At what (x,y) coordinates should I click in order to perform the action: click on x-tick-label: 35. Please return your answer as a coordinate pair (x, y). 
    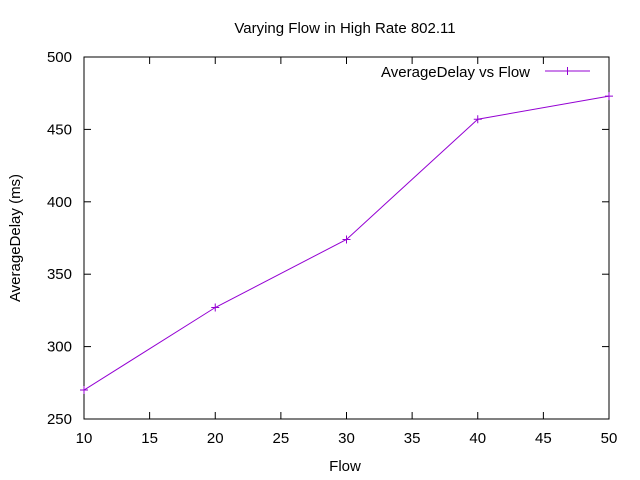
    Looking at the image, I should click on (412, 438).